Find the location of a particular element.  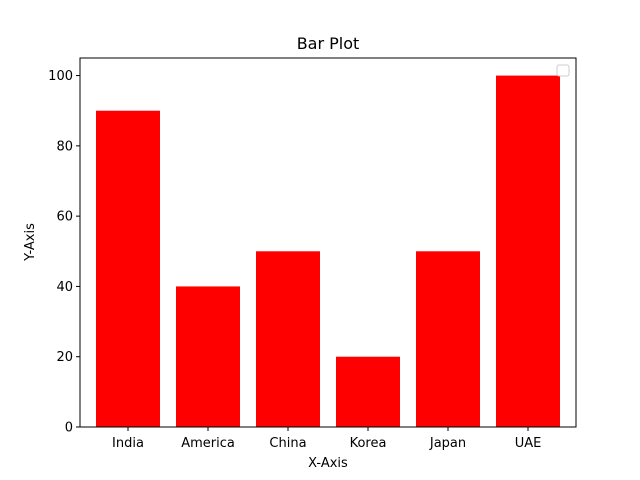

y-tick-label: 0 is located at coordinates (69, 428).